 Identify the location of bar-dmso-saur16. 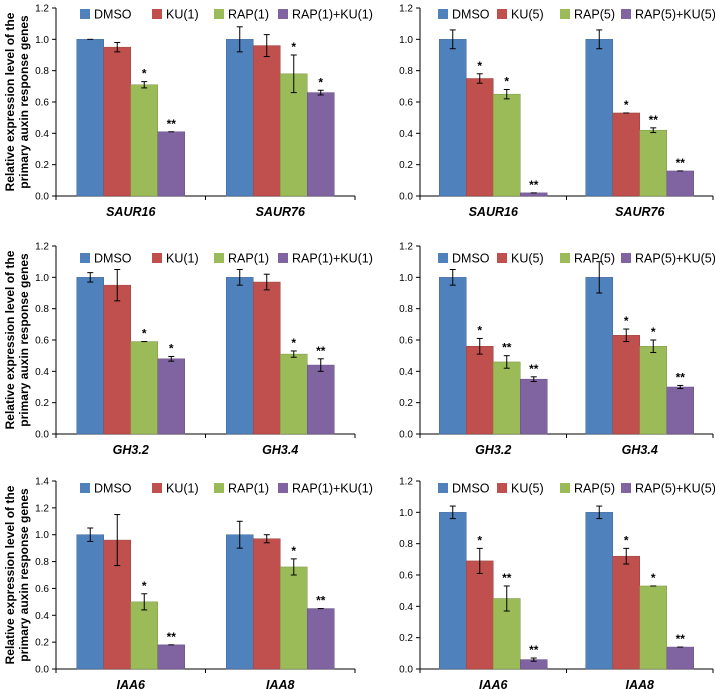
(453, 118).